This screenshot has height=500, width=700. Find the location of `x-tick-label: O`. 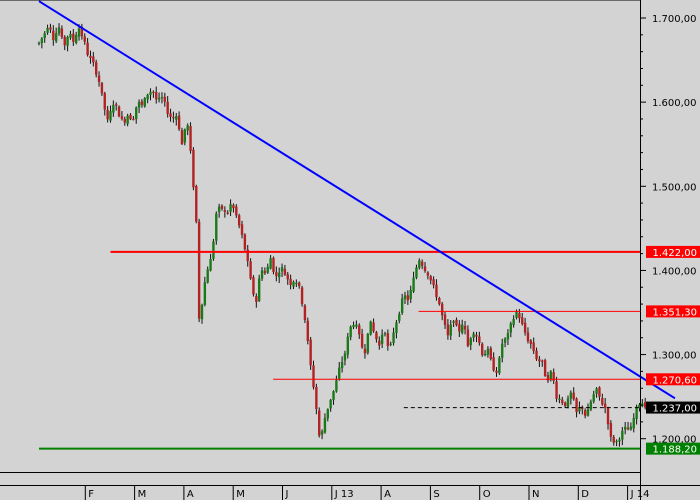

x-tick-label: O is located at coordinates (487, 494).